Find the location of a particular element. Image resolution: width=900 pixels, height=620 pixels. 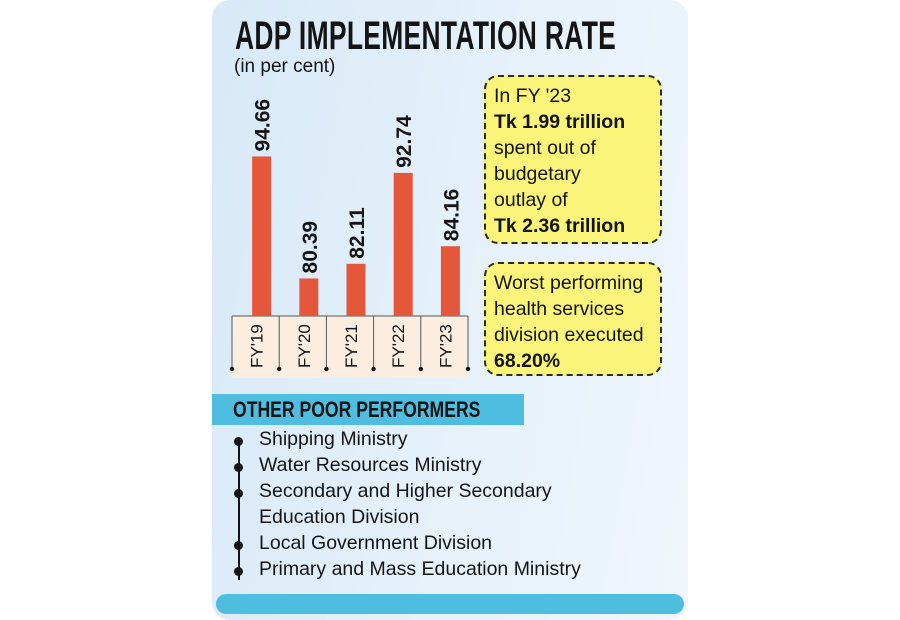

data-label: 80.39 is located at coordinates (310, 247).